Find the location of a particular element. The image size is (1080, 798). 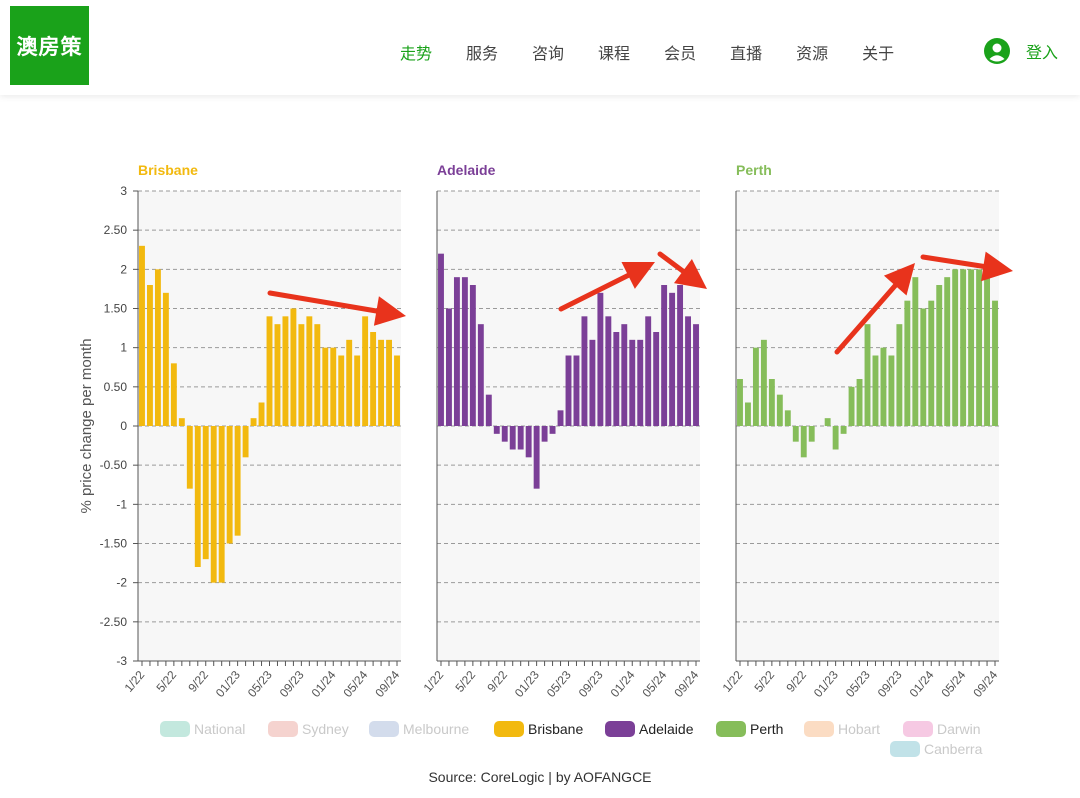

y-tick-label: -1.50 is located at coordinates (114, 544).